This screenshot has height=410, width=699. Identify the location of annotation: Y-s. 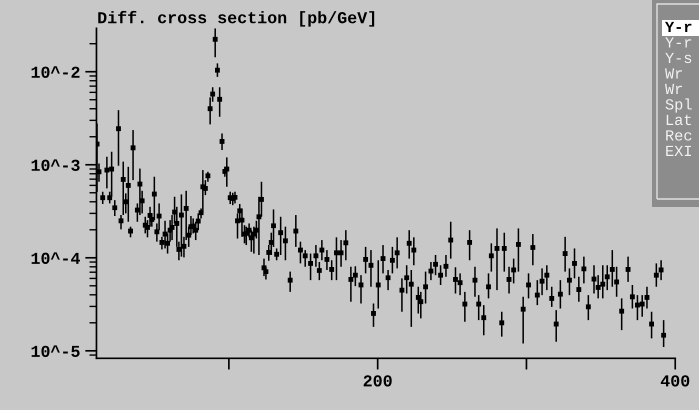
(678, 58).